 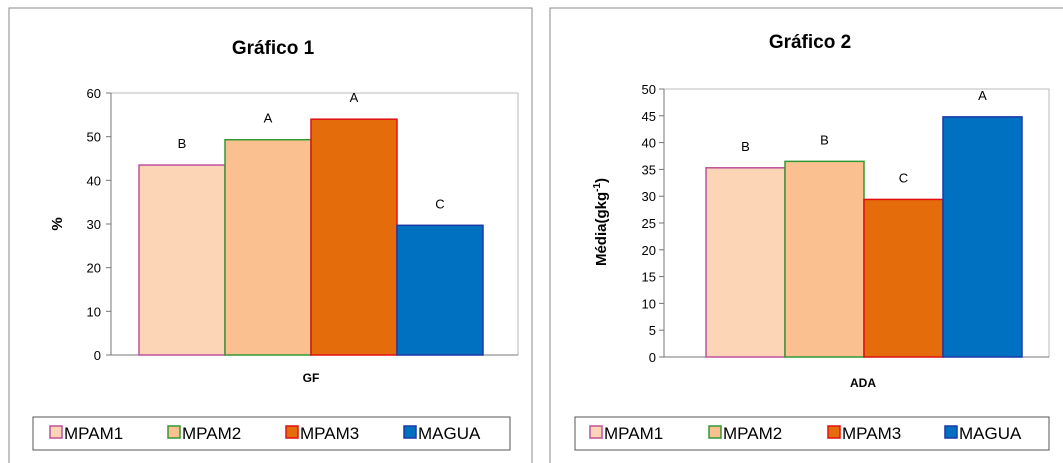 What do you see at coordinates (810, 42) in the screenshot?
I see `chart-2-title: Gráfico 2` at bounding box center [810, 42].